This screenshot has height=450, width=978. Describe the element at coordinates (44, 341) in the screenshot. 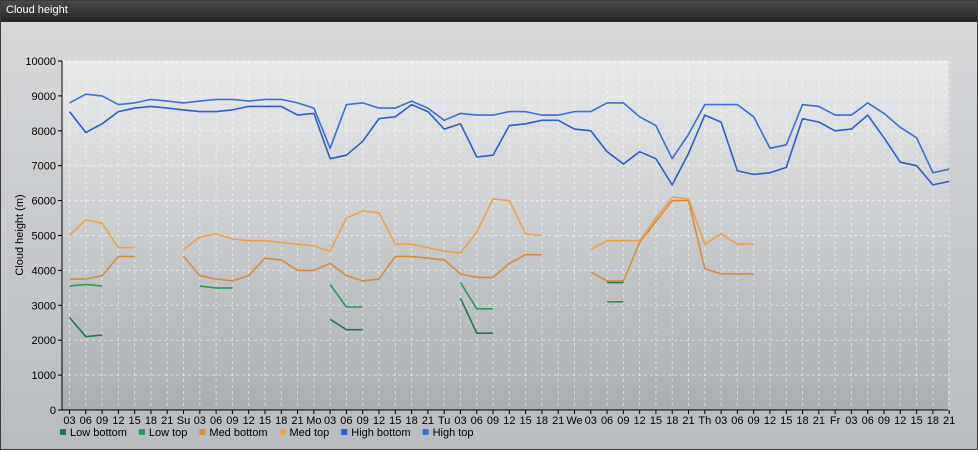

I see `y-tick-label: 2000` at that location.